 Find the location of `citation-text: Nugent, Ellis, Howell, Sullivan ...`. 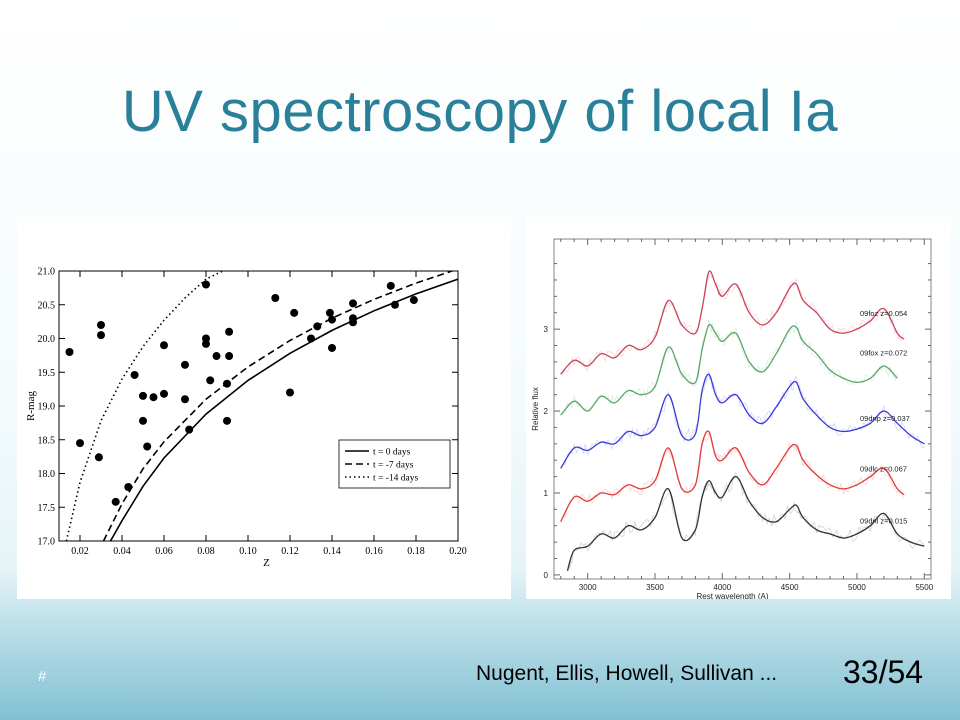

citation-text: Nugent, Ellis, Howell, Sullivan ... is located at coordinates (627, 673).